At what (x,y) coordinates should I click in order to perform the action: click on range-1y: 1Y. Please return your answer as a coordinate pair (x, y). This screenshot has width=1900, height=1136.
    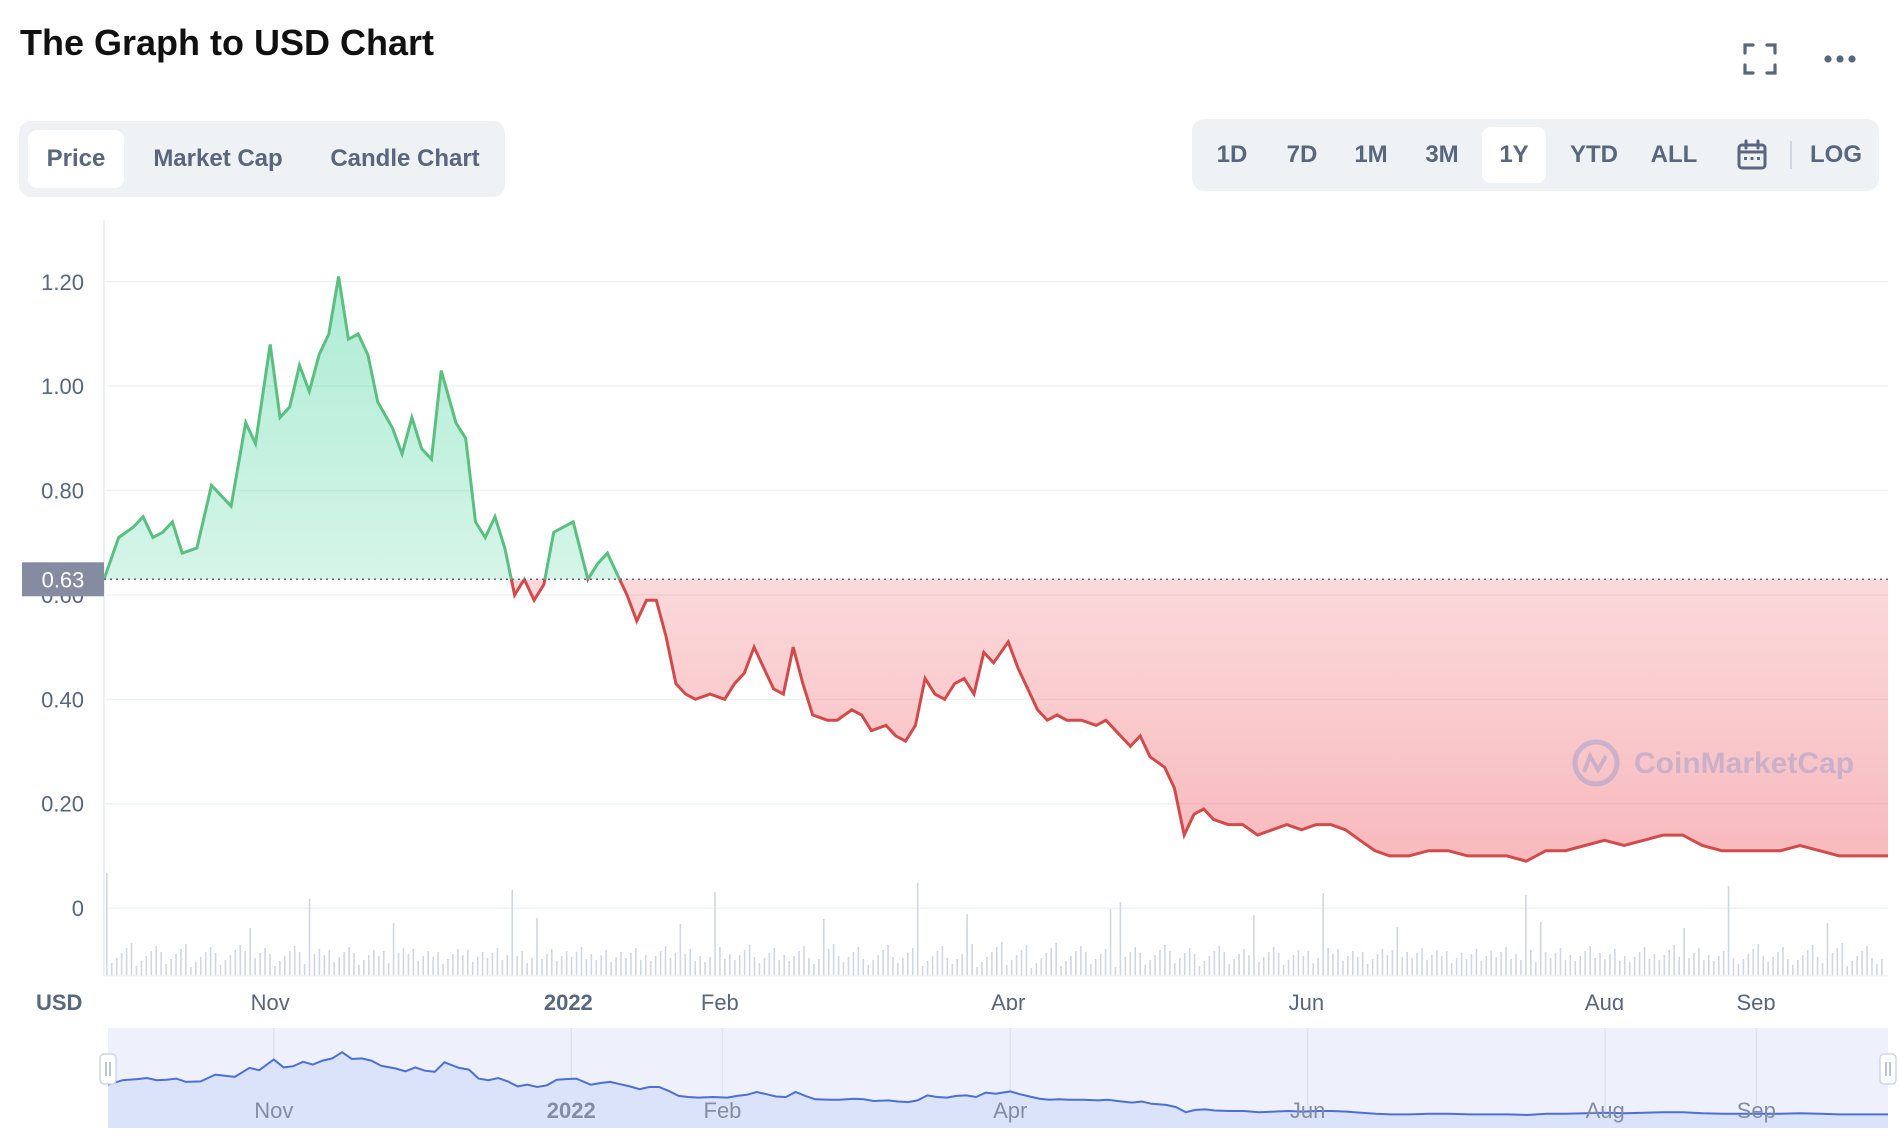
    Looking at the image, I should click on (1514, 155).